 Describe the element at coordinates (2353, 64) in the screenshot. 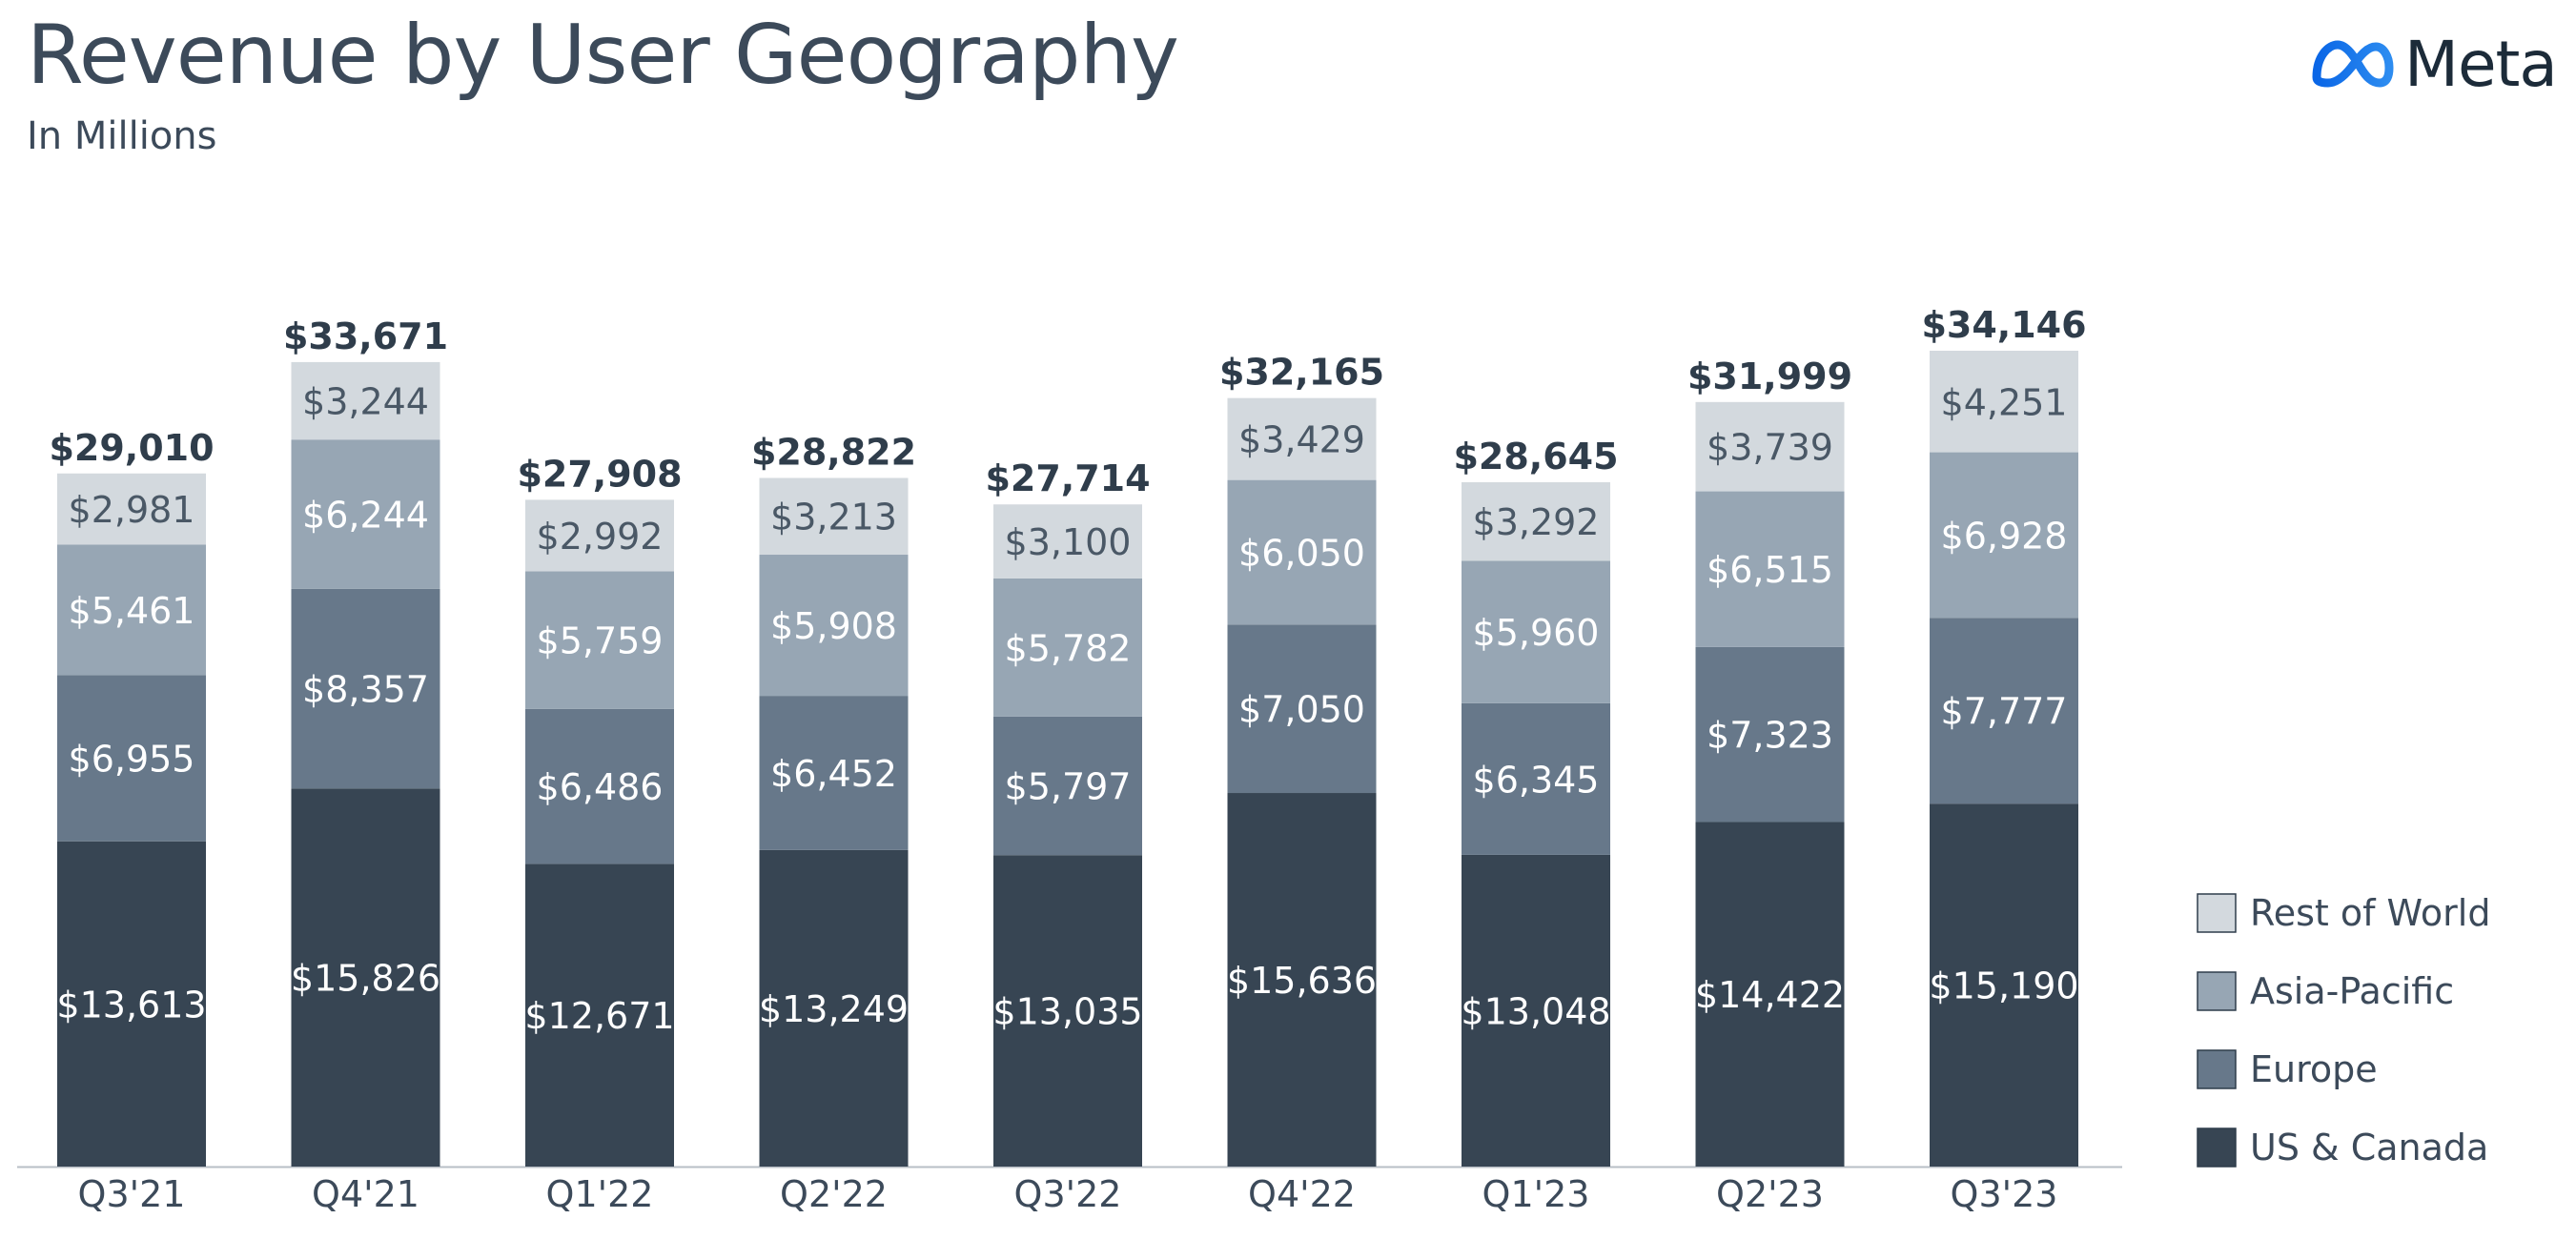

I see `meta-infinity-icon` at that location.